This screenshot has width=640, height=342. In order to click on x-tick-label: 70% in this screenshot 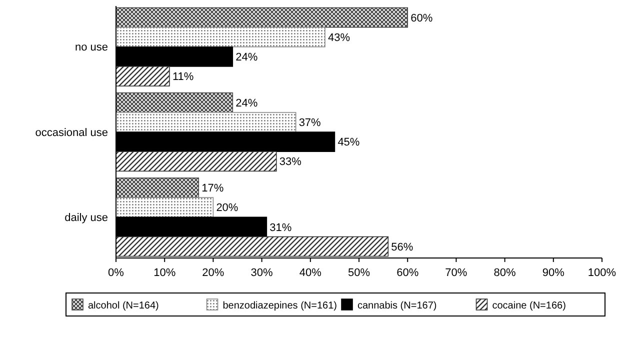, I will do `click(456, 273)`.